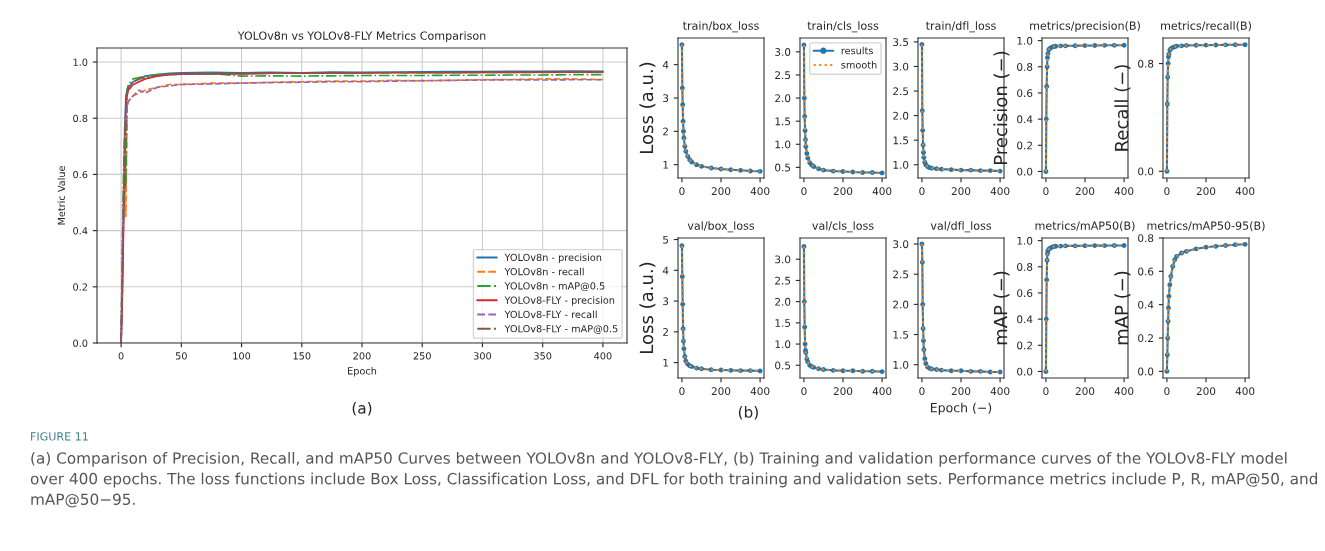 The image size is (1325, 551). Describe the element at coordinates (1085, 226) in the screenshot. I see `chart-title: metrics/mAP50(B)` at that location.